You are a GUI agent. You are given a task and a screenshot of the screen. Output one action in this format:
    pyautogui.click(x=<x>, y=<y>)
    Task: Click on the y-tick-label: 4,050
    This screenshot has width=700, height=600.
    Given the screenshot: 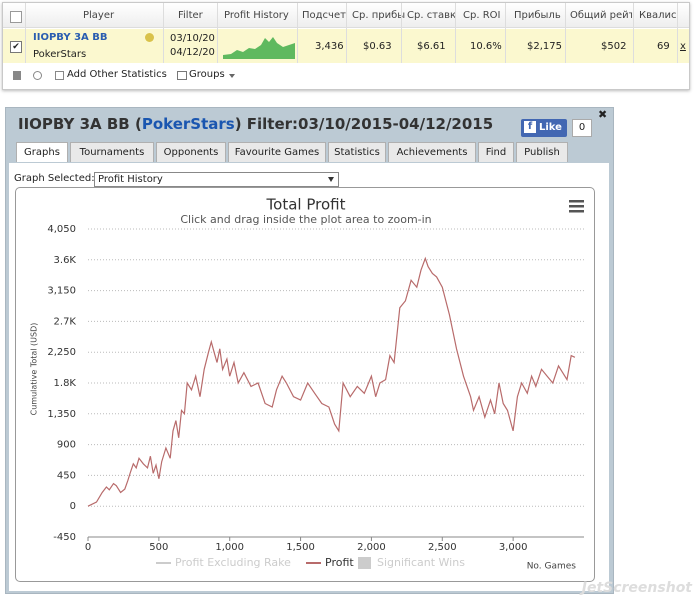 What is the action you would take?
    pyautogui.click(x=61, y=229)
    